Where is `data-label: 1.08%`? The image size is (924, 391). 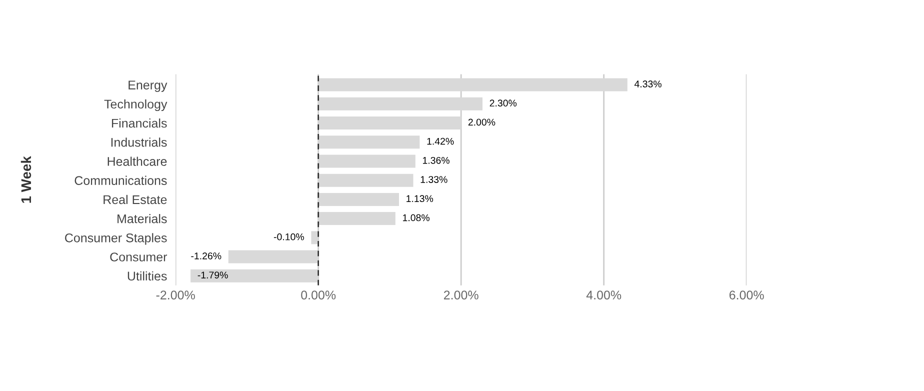
data-label: 1.08% is located at coordinates (416, 218).